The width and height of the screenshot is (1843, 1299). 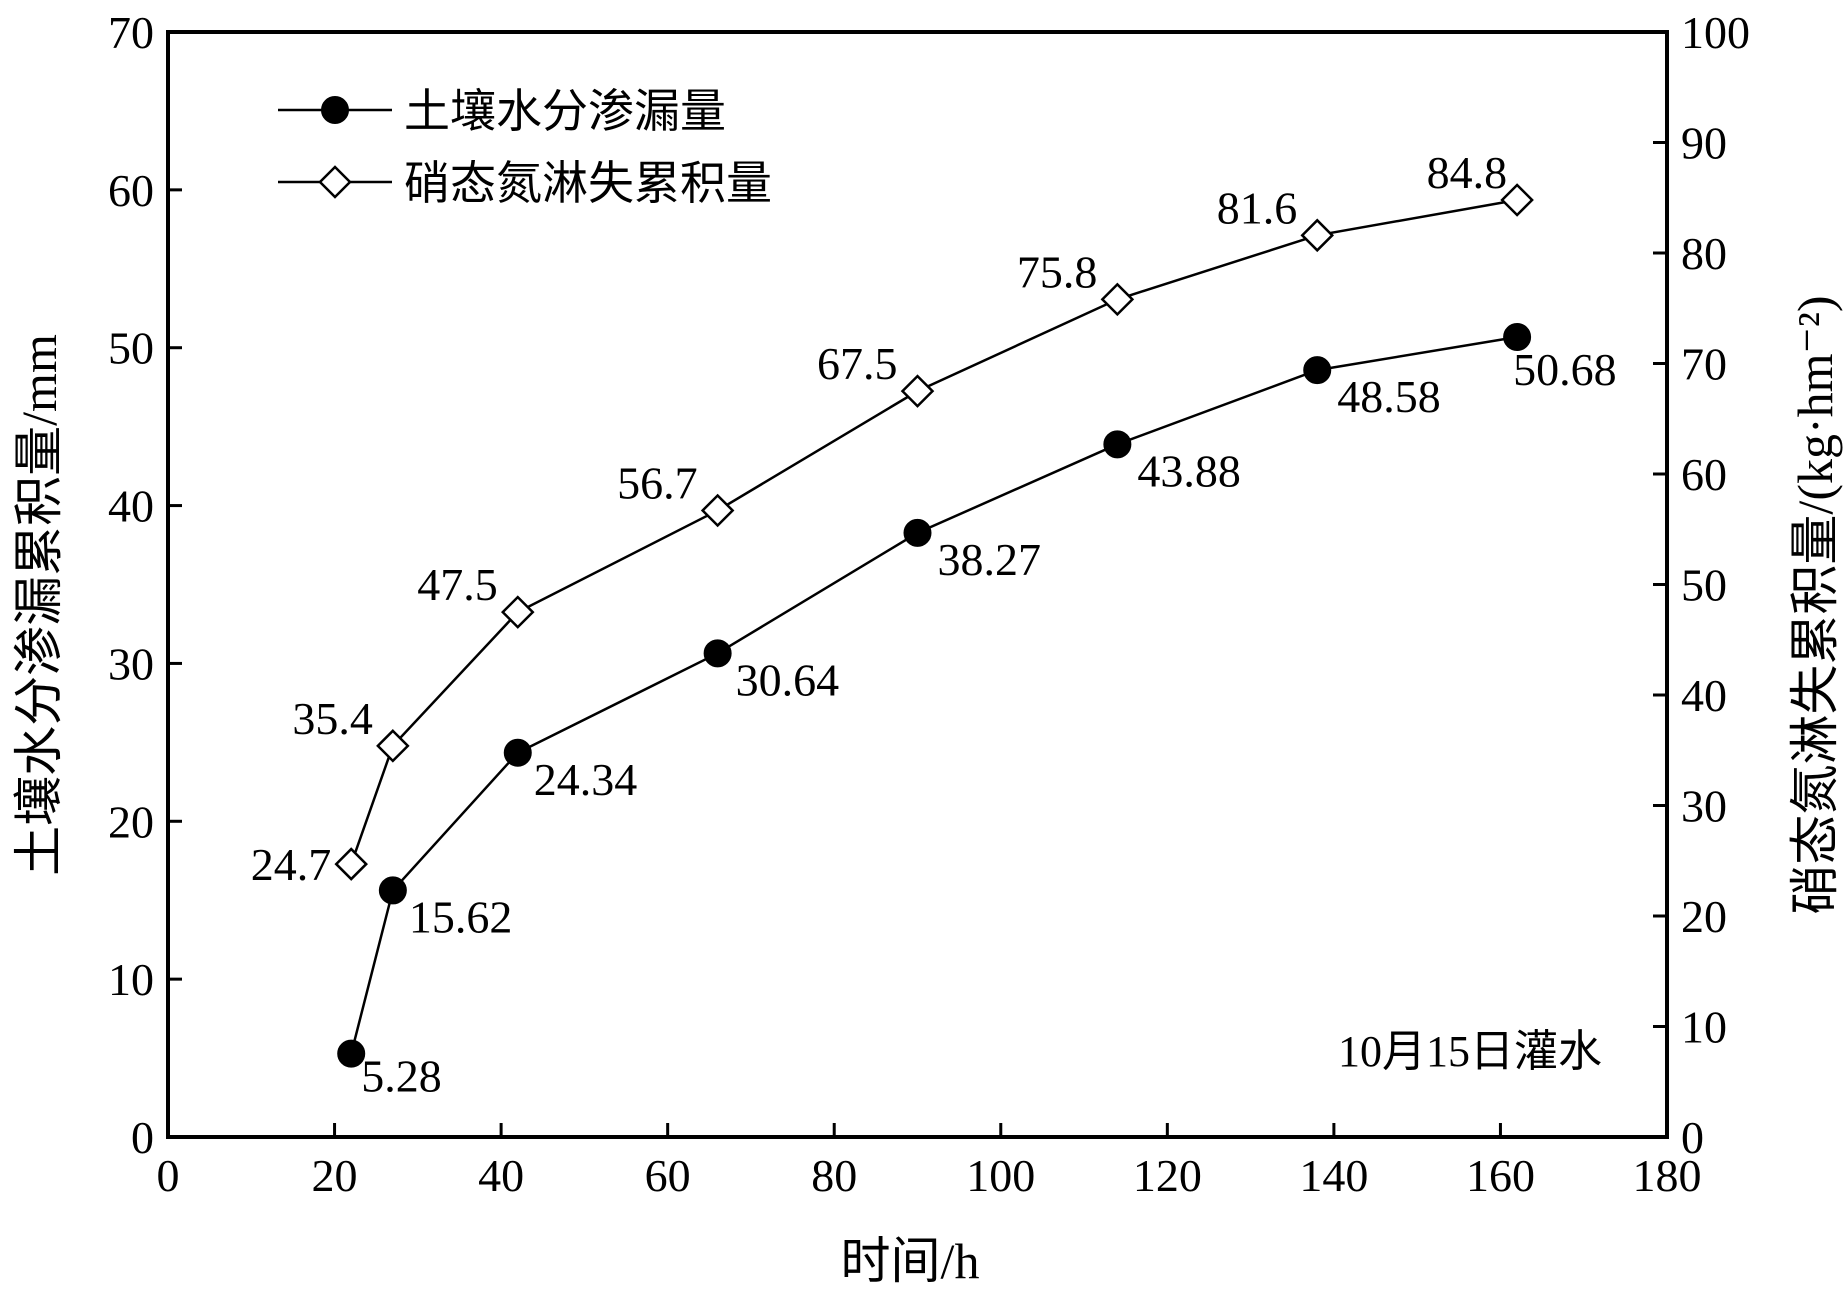 What do you see at coordinates (401, 1076) in the screenshot?
I see `series-0-data-label: 5.28` at bounding box center [401, 1076].